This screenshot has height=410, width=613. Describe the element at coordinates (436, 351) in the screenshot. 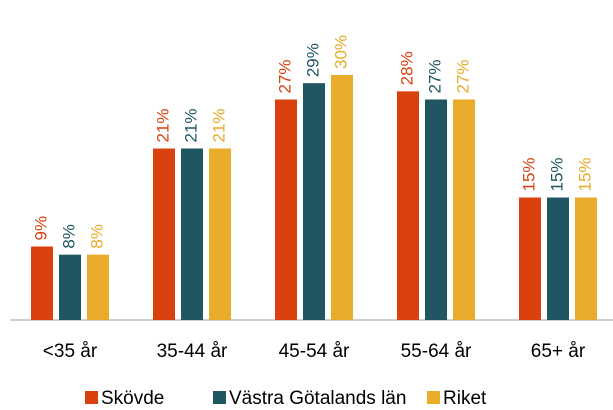

I see `x-tick-label: 55-64 år` at that location.